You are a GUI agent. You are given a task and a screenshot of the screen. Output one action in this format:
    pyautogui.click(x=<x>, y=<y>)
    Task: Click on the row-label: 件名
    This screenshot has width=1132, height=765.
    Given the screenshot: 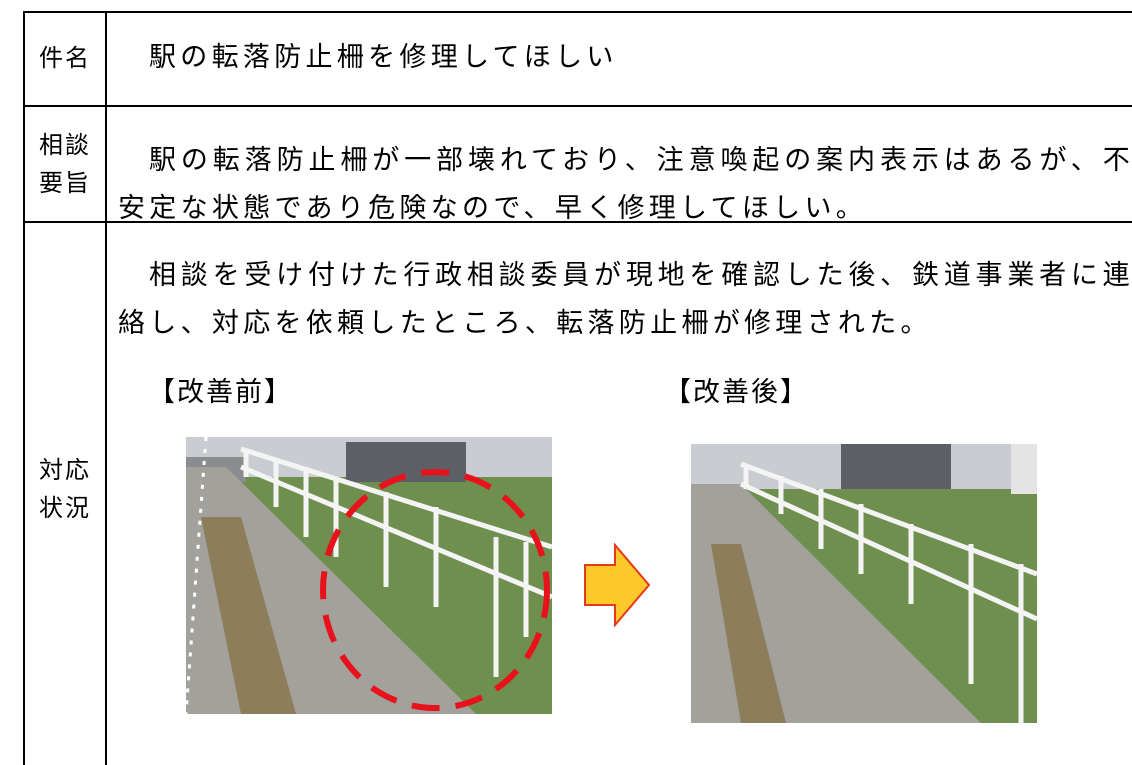 What is the action you would take?
    pyautogui.click(x=65, y=58)
    